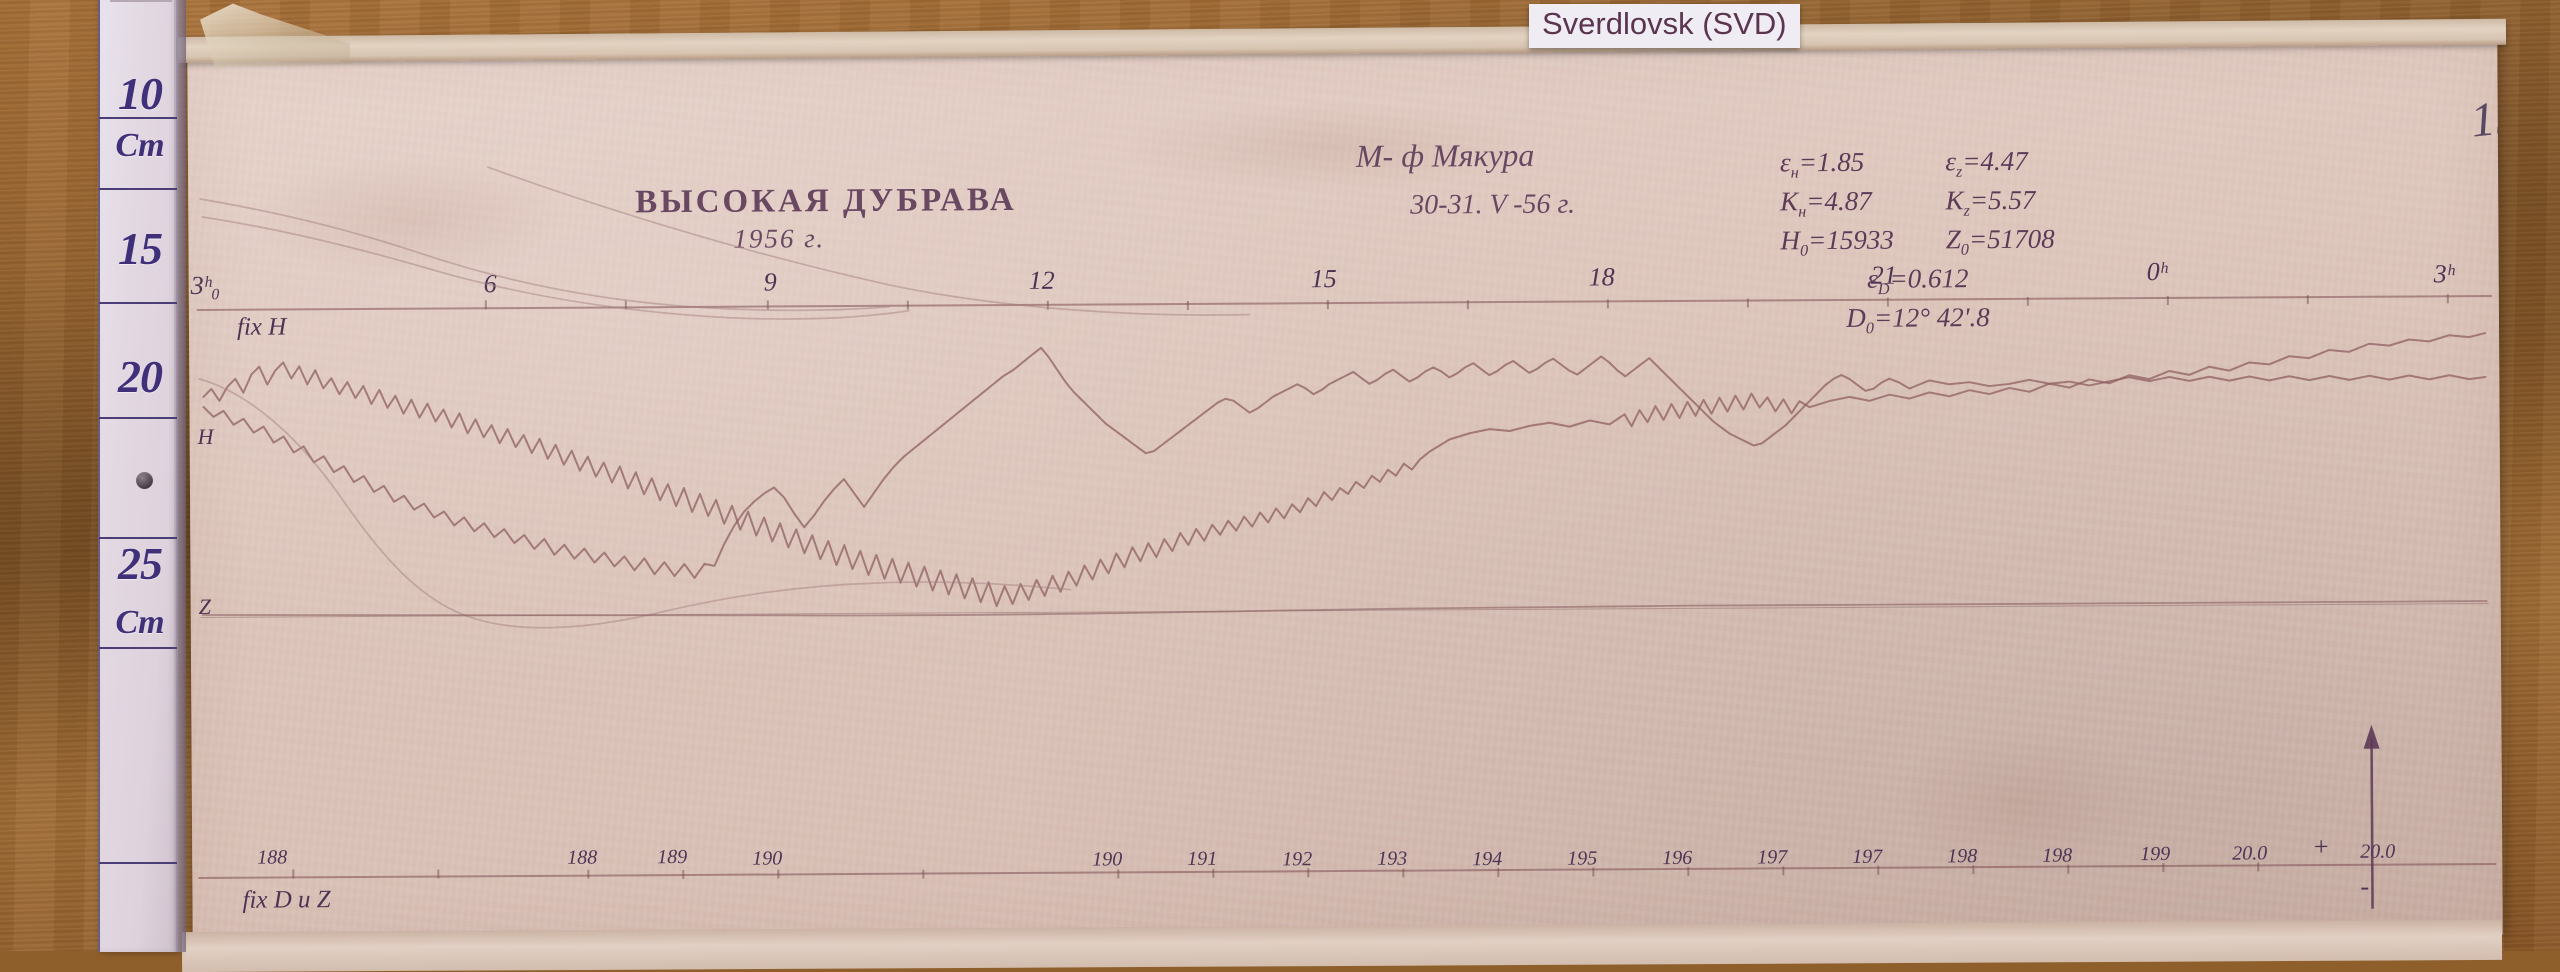 This screenshot has height=972, width=2560. I want to click on param-symbol: Z, so click(1953, 239).